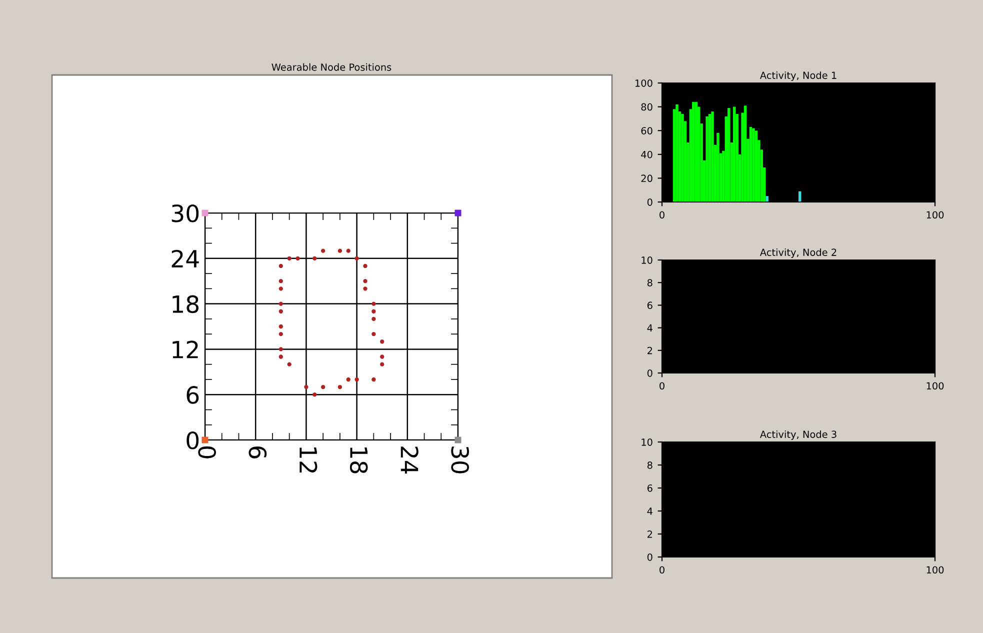  What do you see at coordinates (646, 107) in the screenshot?
I see `y-tick-label: 80` at bounding box center [646, 107].